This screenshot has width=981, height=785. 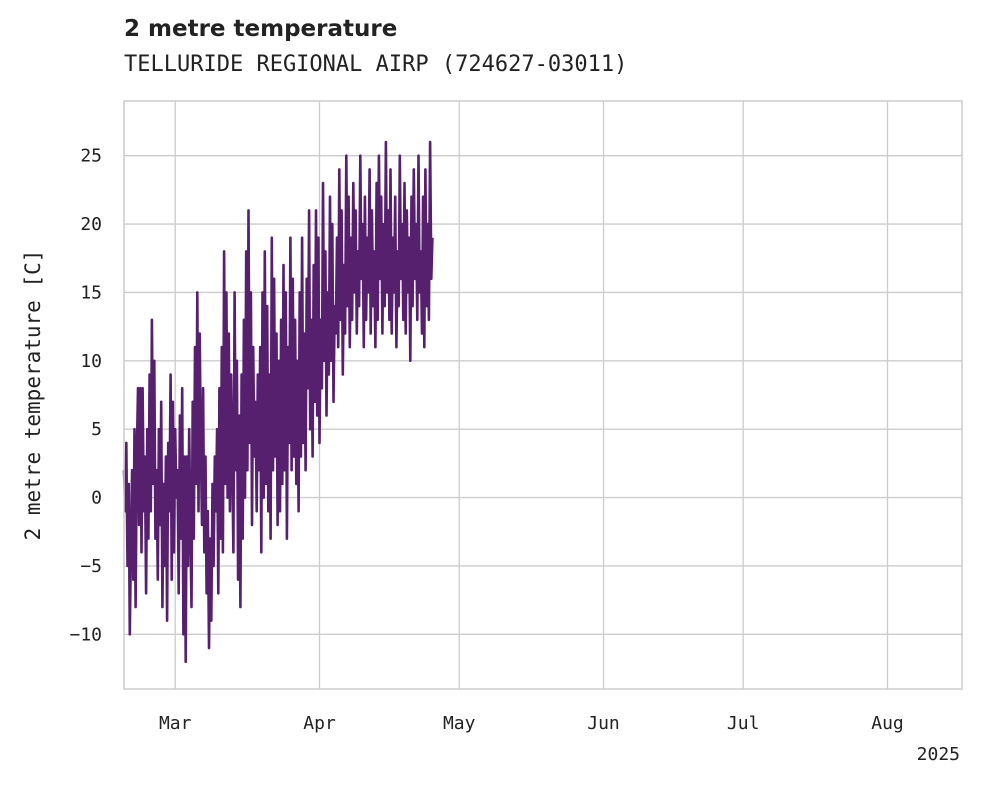 I want to click on y-tick-label: 0, so click(x=96, y=498).